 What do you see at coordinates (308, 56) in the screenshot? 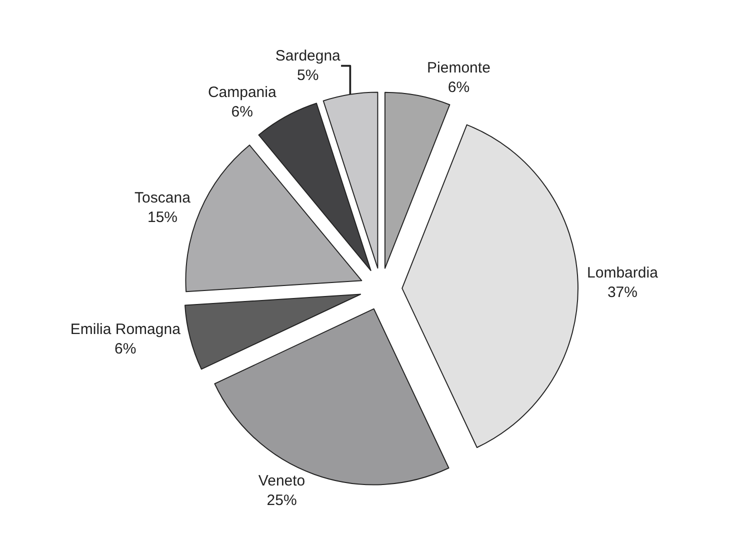
I see `slice-label: Sardegna` at bounding box center [308, 56].